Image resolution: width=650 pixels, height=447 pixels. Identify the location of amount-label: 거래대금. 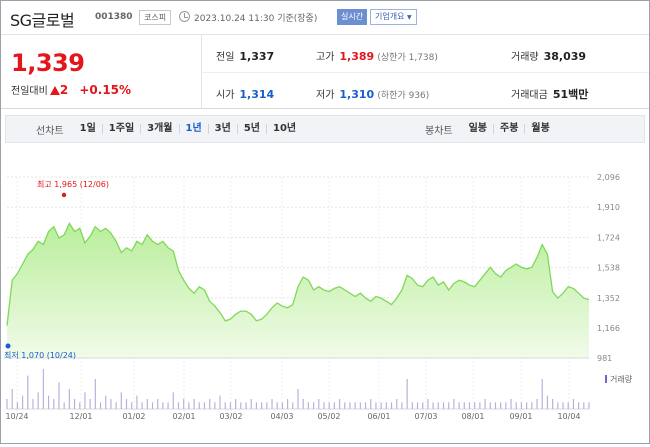
(529, 95).